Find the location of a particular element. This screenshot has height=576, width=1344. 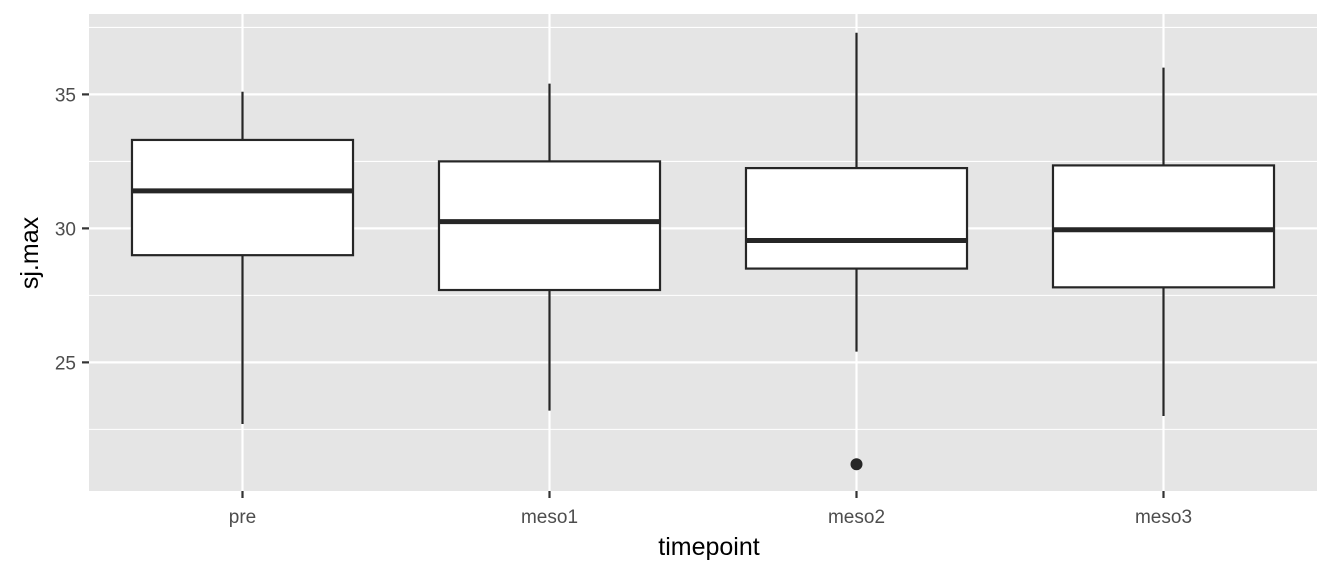

y-axis: 25 30 35 is located at coordinates (72, 229).